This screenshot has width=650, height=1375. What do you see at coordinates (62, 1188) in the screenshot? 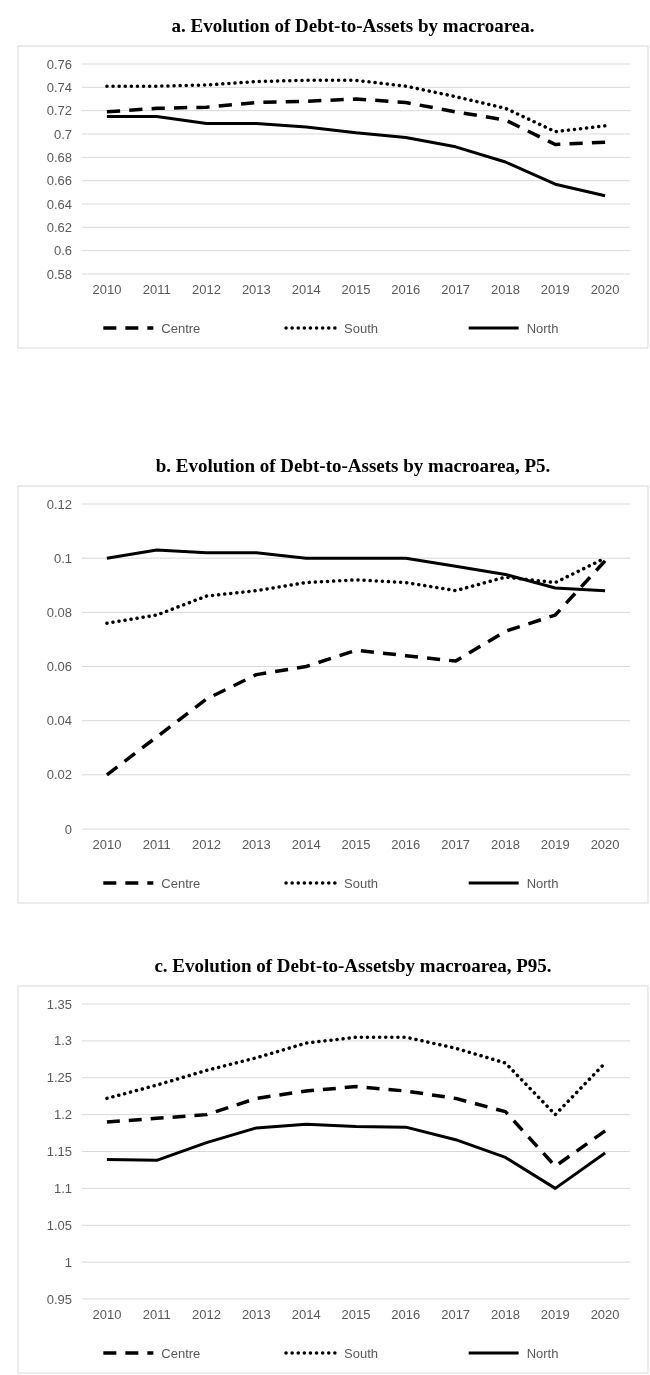
I see `y-tick-label: 1.1` at bounding box center [62, 1188].